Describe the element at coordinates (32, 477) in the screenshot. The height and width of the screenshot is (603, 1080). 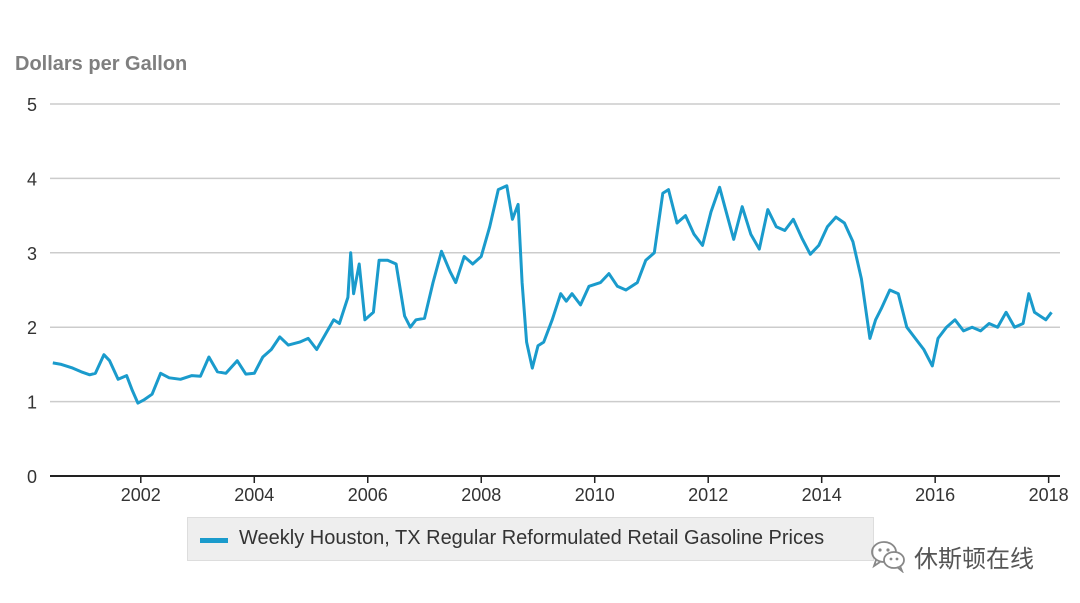
I see `y-tick-label: 0` at that location.